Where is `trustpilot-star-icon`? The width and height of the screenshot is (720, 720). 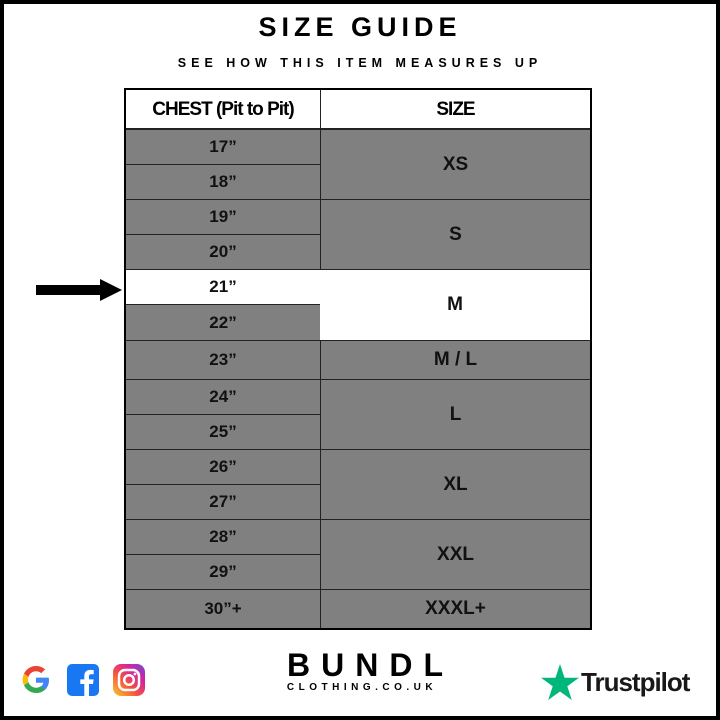
trustpilot-star-icon is located at coordinates (560, 682).